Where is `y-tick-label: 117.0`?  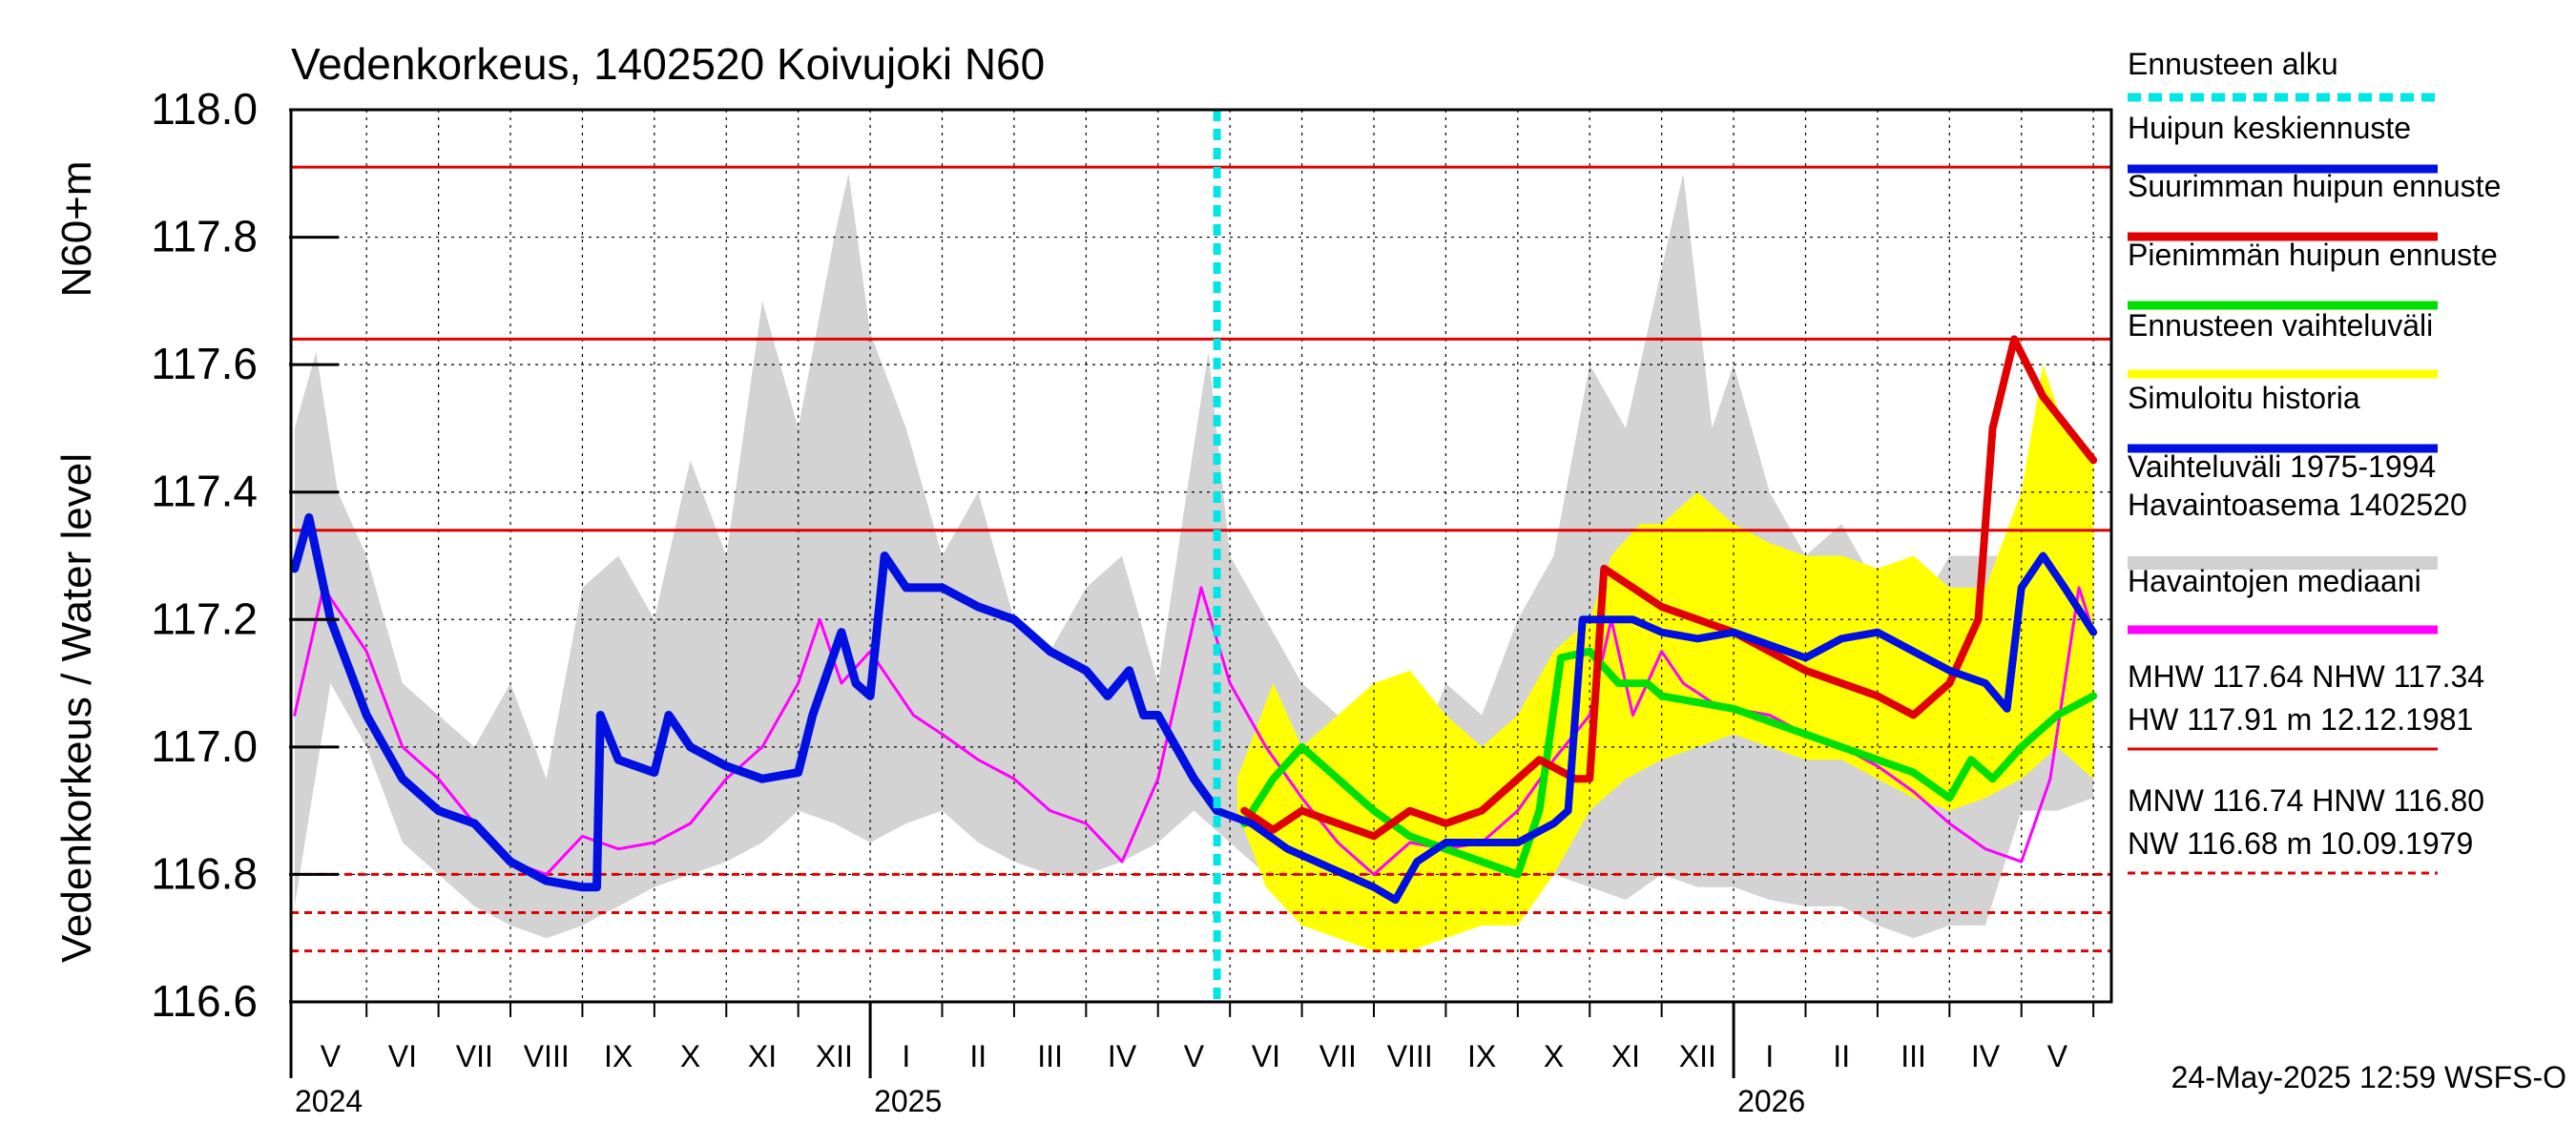
y-tick-label: 117.0 is located at coordinates (204, 746).